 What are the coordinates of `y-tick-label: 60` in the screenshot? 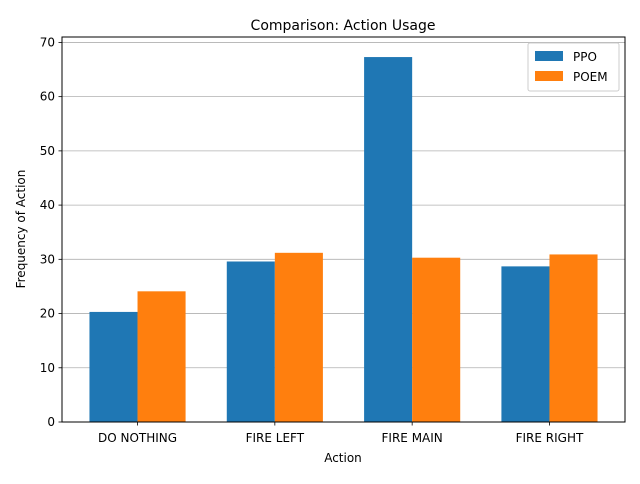 It's located at (47, 97).